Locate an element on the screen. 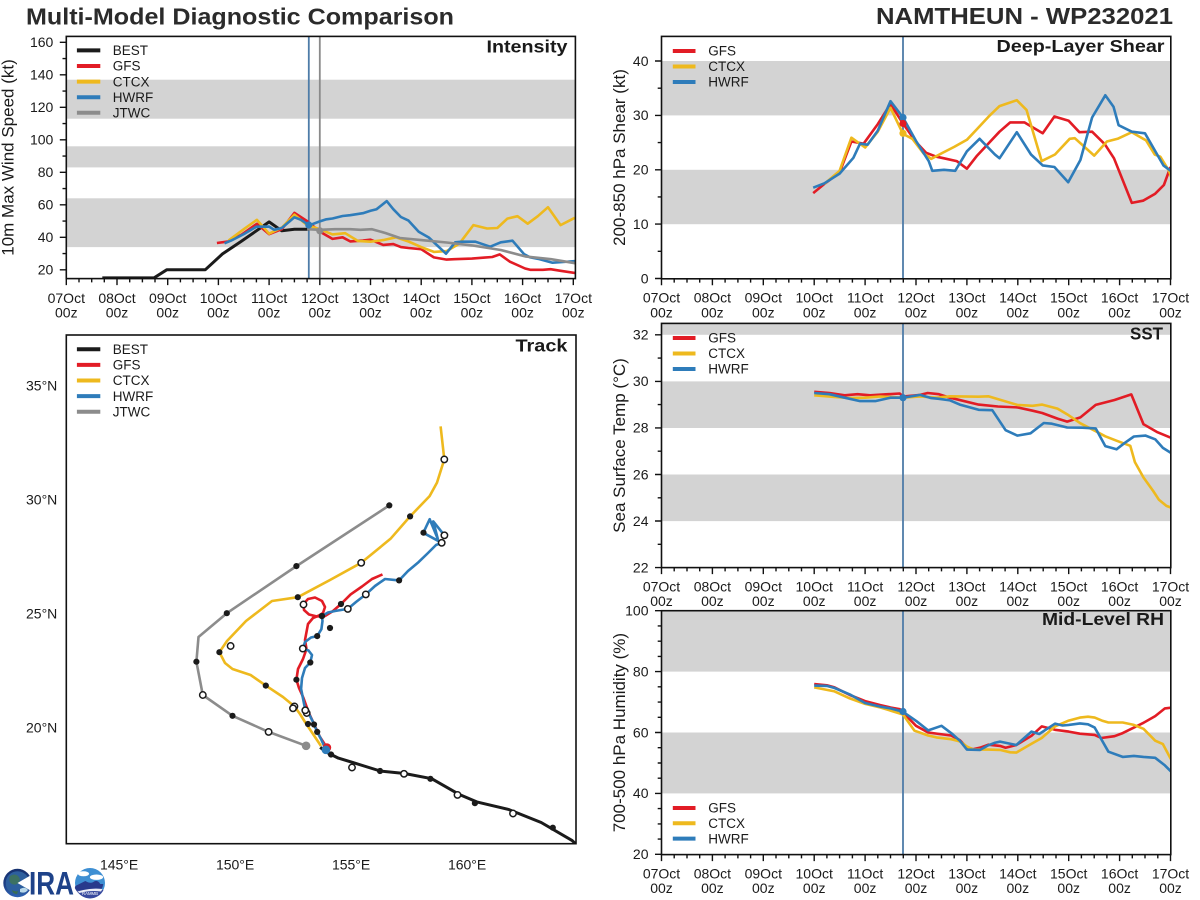 The height and width of the screenshot is (900, 1200). svg-text: 35°N is located at coordinates (41, 386).